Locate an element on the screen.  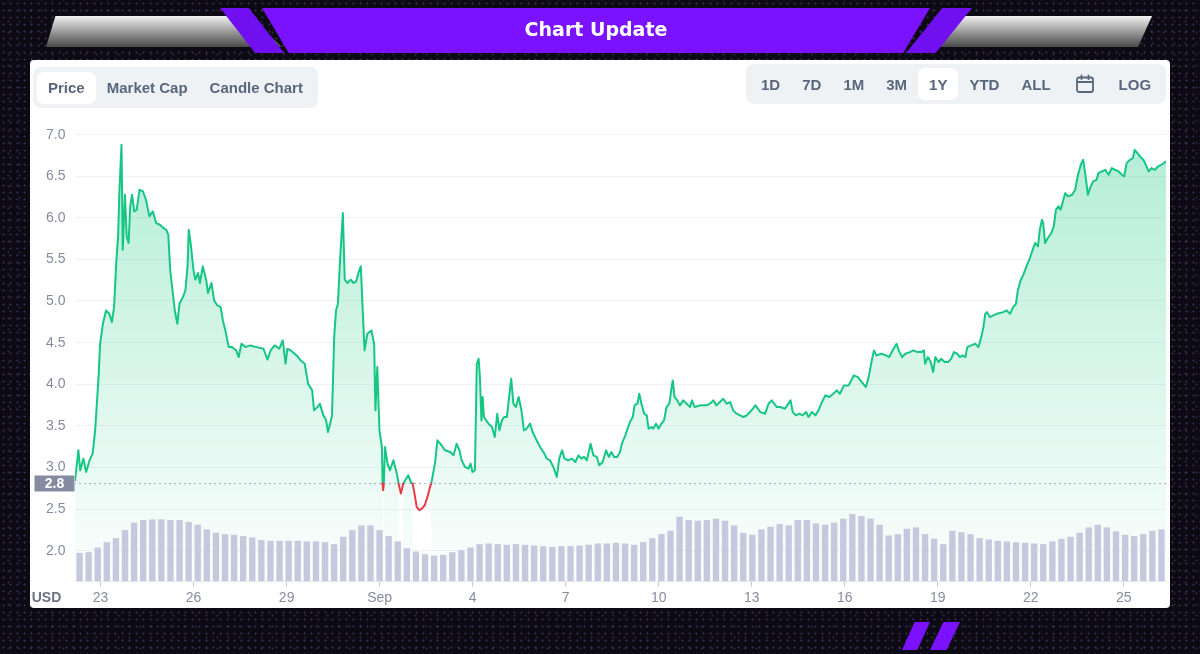
x-tick-label: 29 is located at coordinates (286, 596).